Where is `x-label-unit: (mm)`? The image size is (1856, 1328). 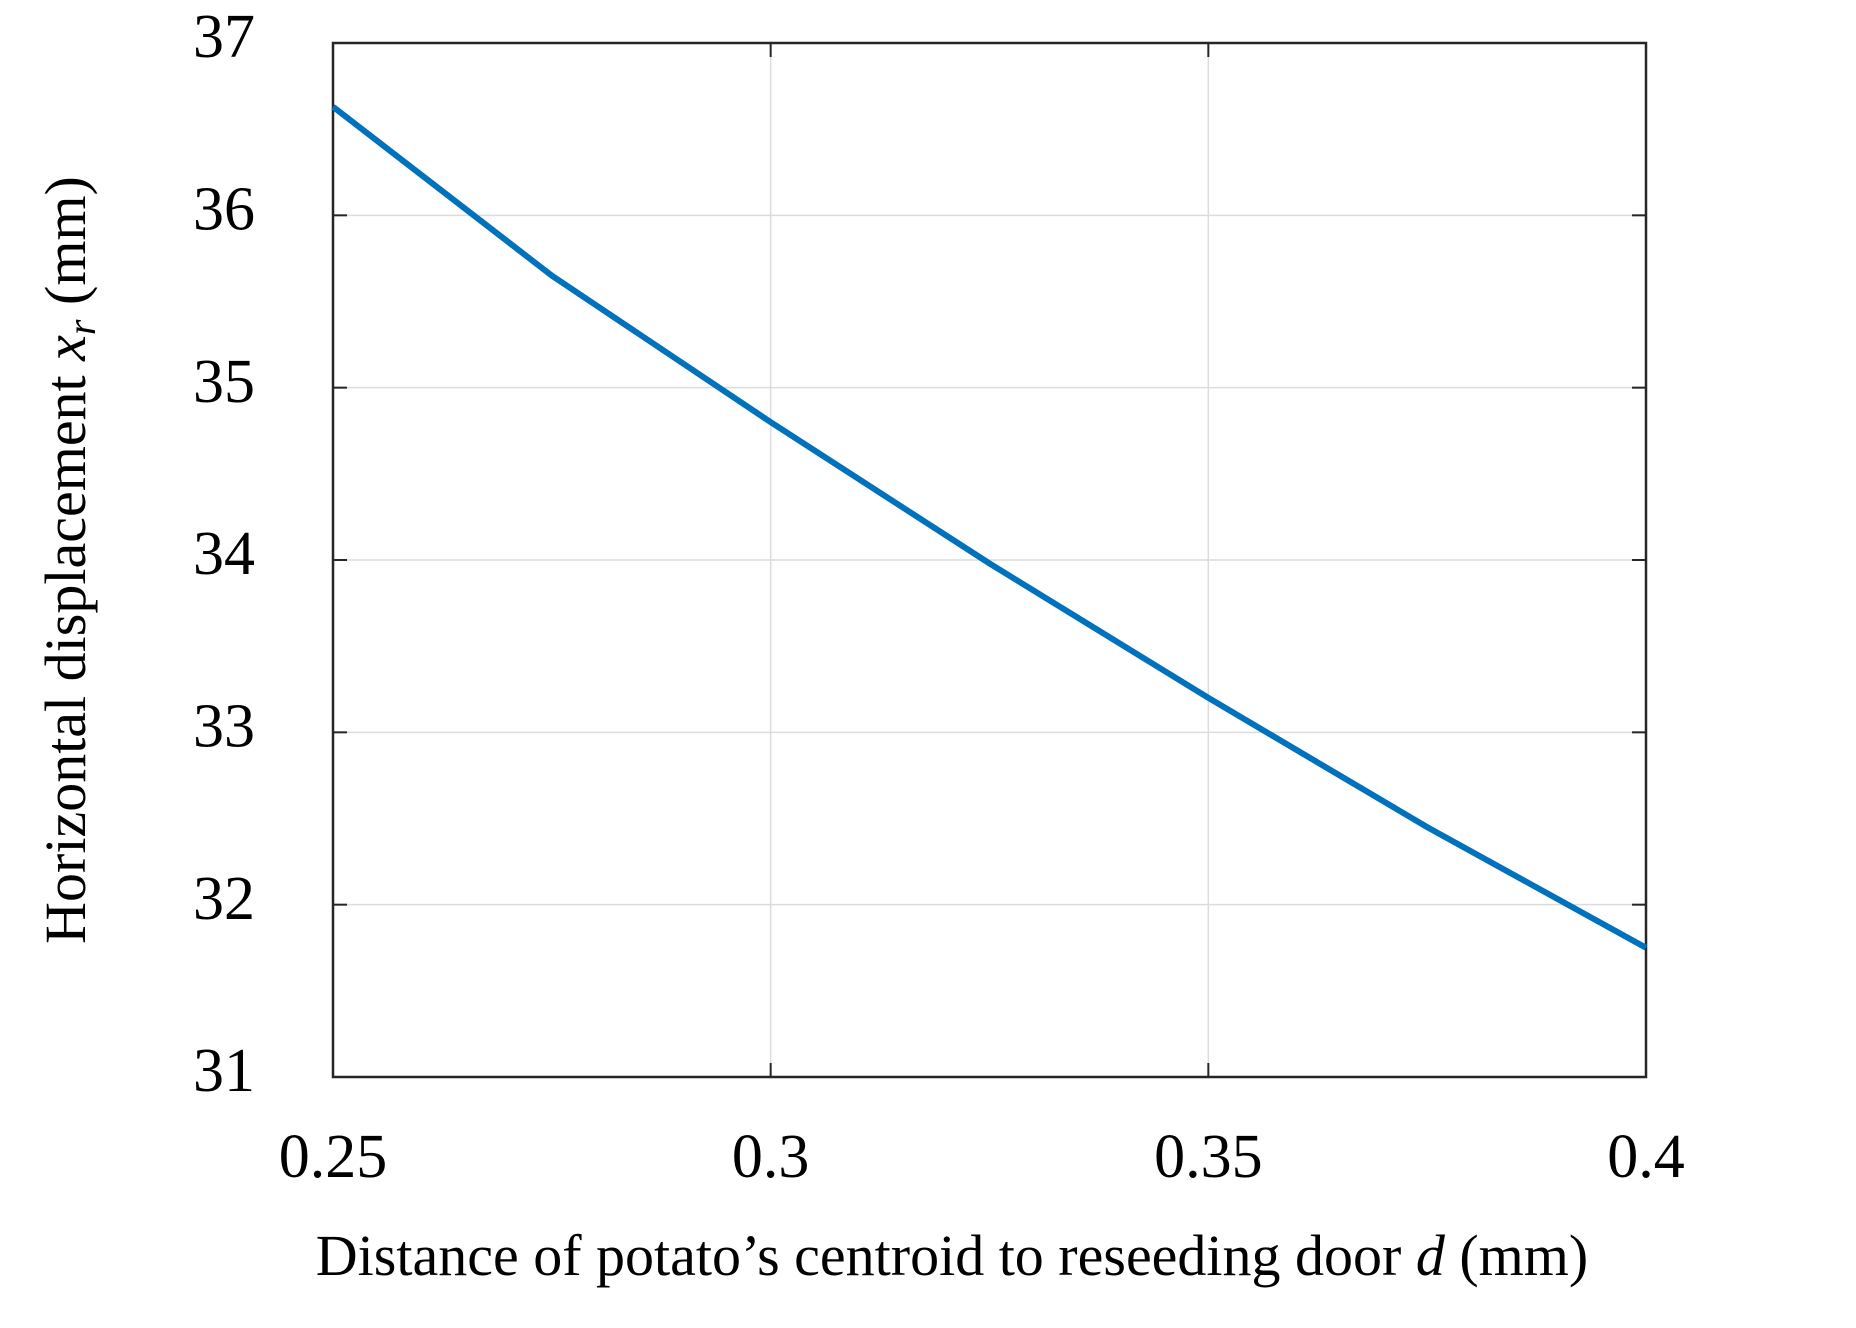
x-label-unit: (mm) is located at coordinates (1516, 1255).